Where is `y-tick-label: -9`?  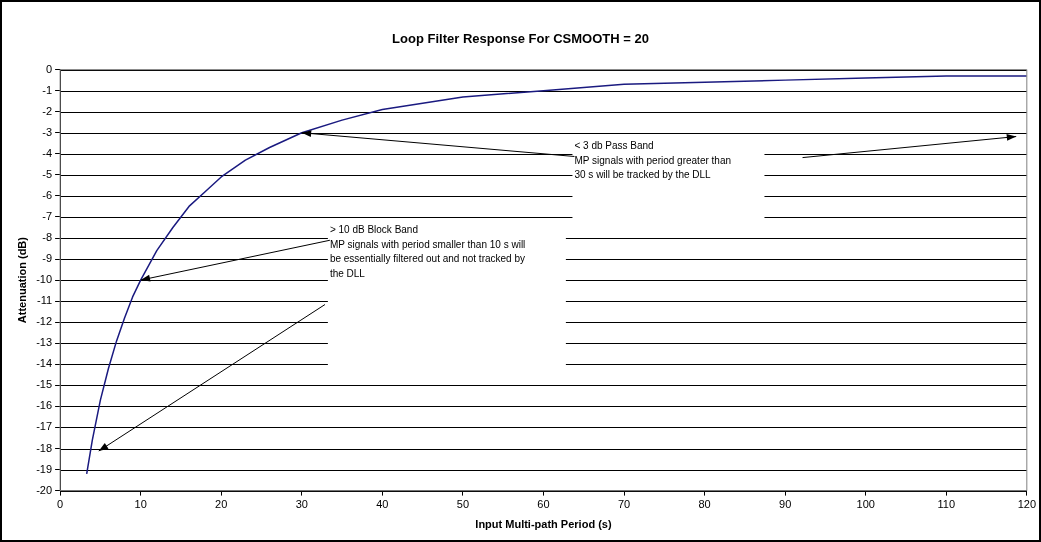 y-tick-label: -9 is located at coordinates (47, 258).